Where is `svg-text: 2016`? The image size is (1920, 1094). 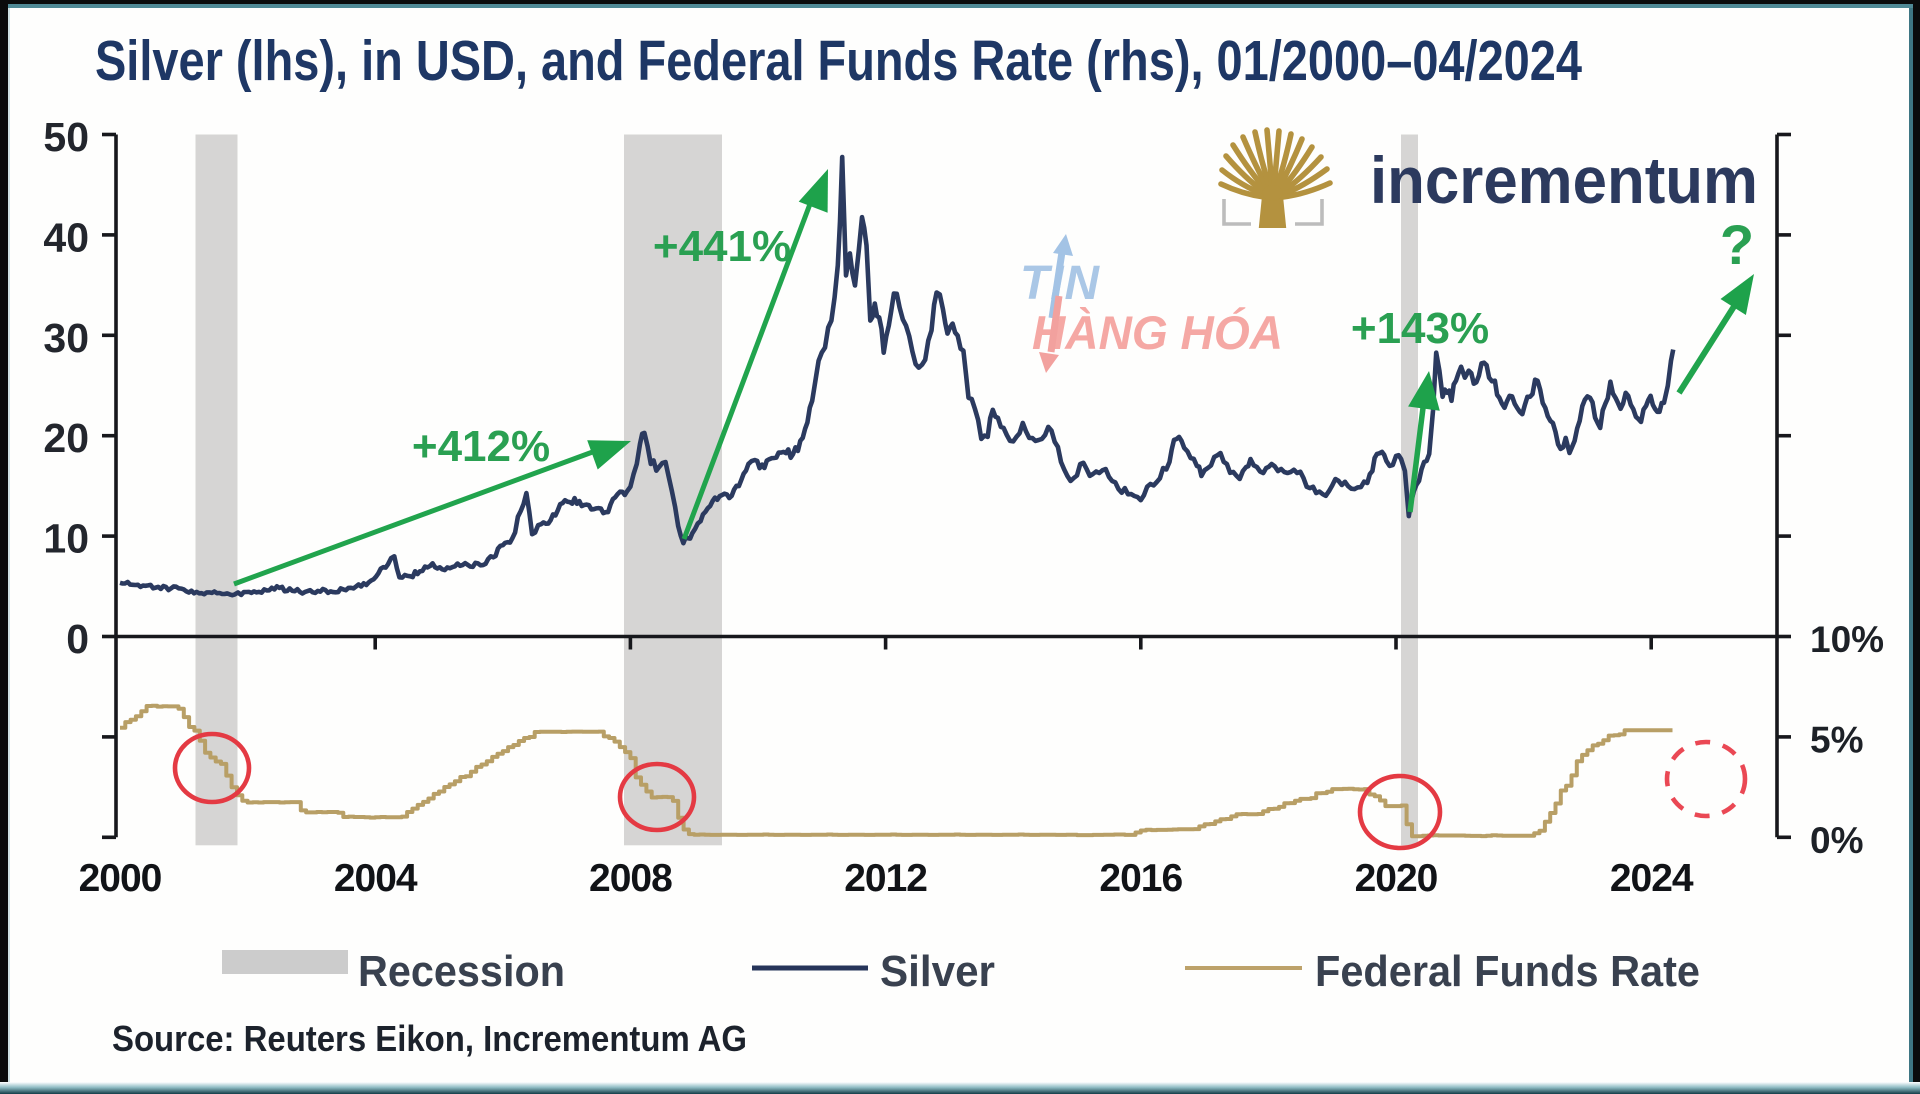
svg-text: 2016 is located at coordinates (1140, 878).